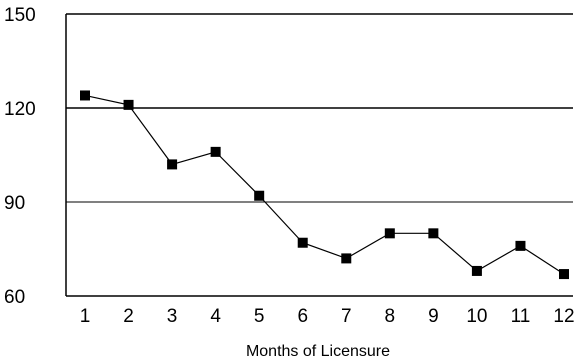 Image resolution: width=576 pixels, height=362 pixels. What do you see at coordinates (521, 316) in the screenshot?
I see `x-tick-label: 11` at bounding box center [521, 316].